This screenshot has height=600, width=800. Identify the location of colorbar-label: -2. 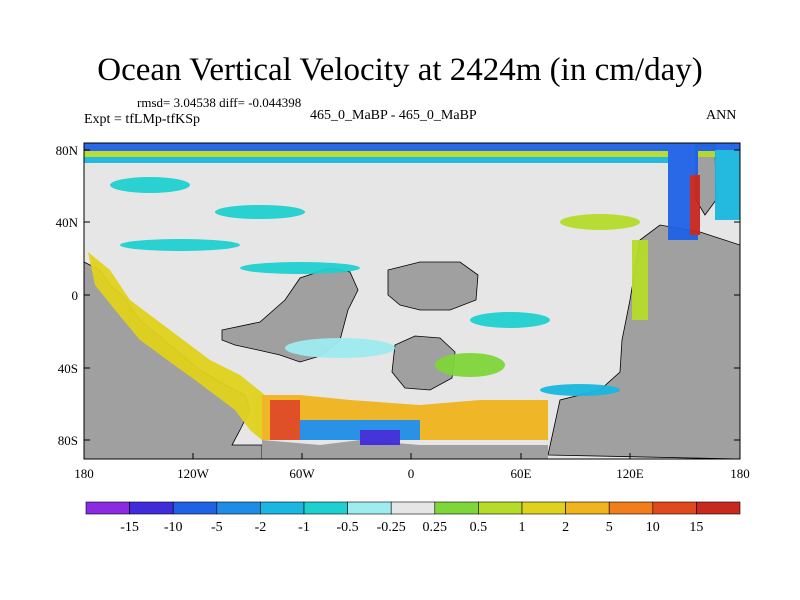
(261, 527).